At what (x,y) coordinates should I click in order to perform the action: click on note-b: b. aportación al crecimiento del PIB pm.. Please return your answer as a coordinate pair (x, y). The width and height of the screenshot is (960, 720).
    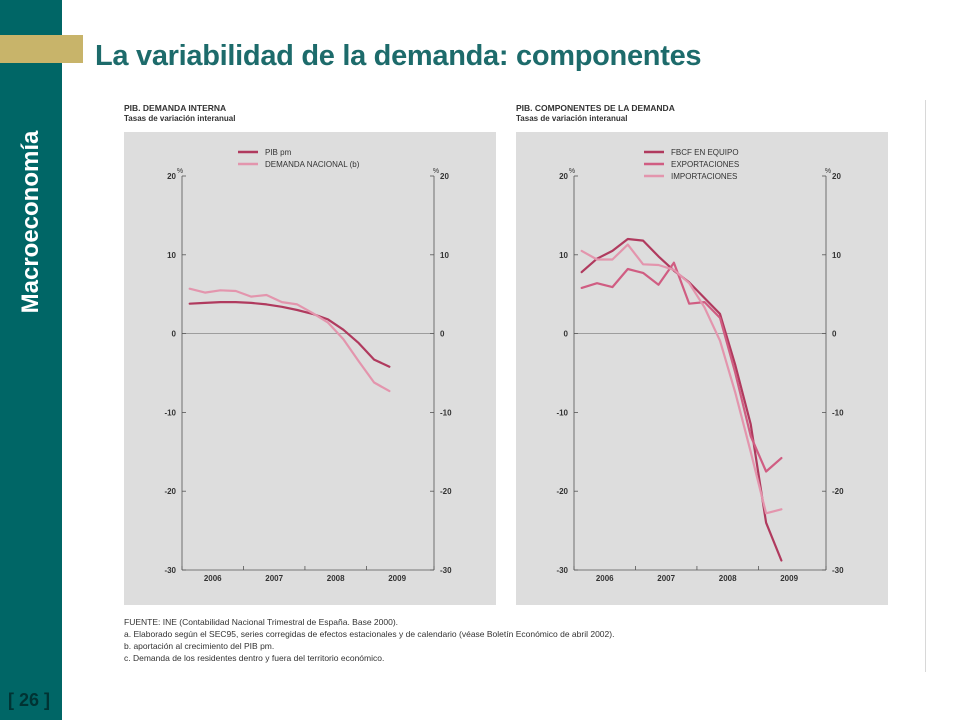
    Looking at the image, I should click on (199, 646).